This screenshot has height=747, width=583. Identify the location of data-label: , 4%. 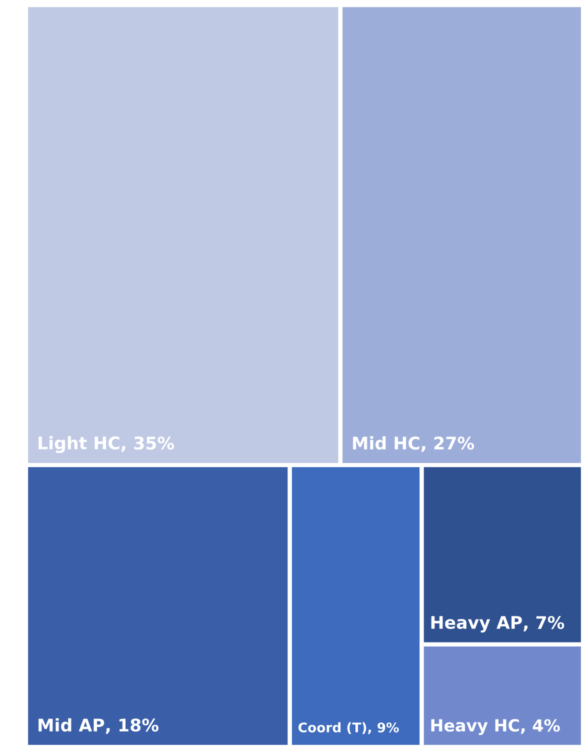
(540, 726).